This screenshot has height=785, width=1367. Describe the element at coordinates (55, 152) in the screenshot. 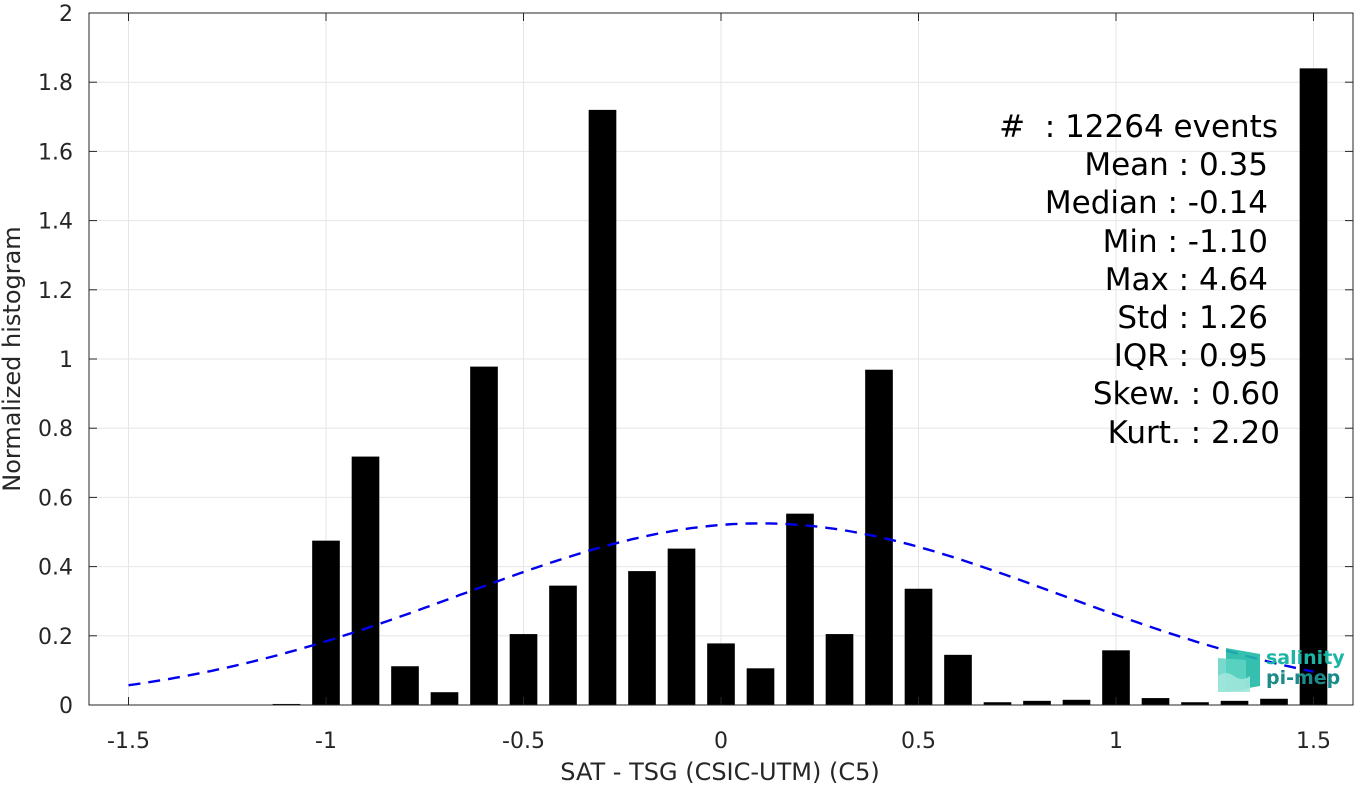

I see `y-tick-label: 1.6` at that location.